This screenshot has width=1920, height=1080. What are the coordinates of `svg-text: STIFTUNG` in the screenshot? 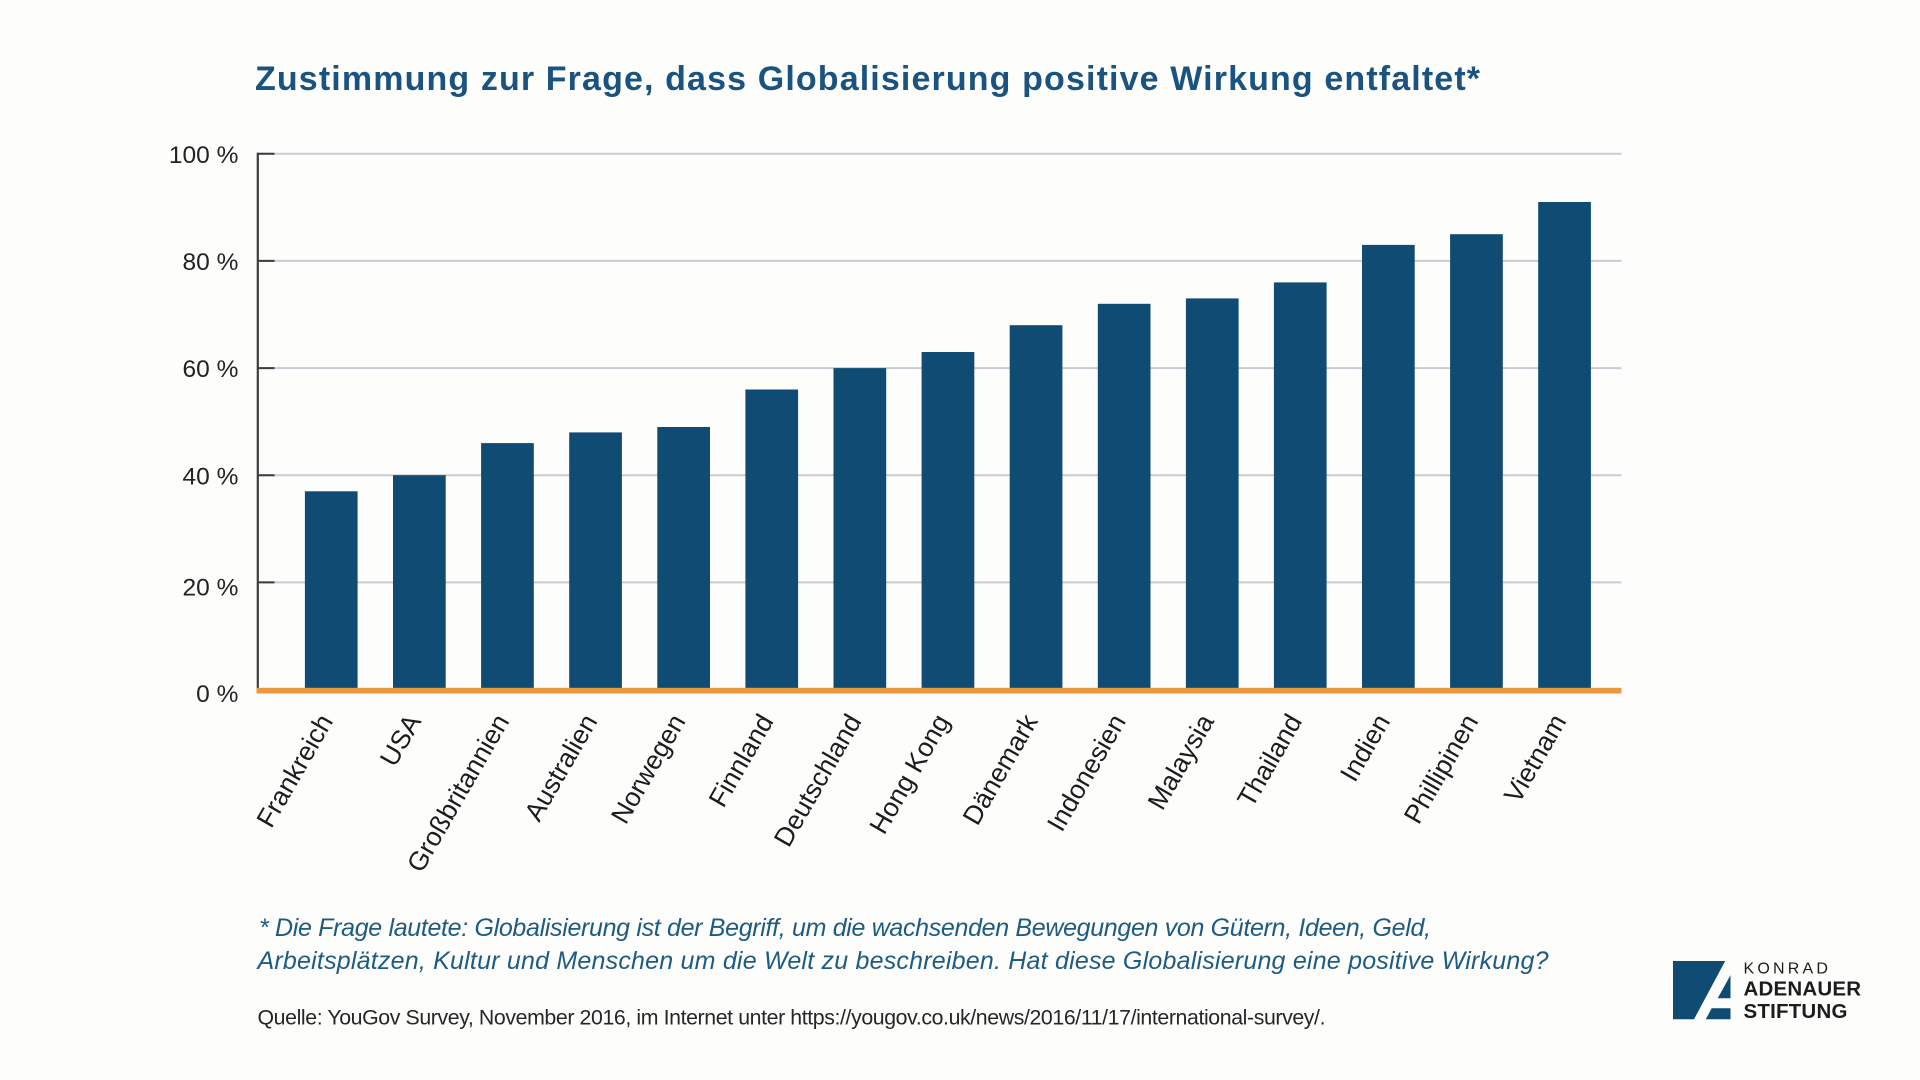 It's located at (1796, 1011).